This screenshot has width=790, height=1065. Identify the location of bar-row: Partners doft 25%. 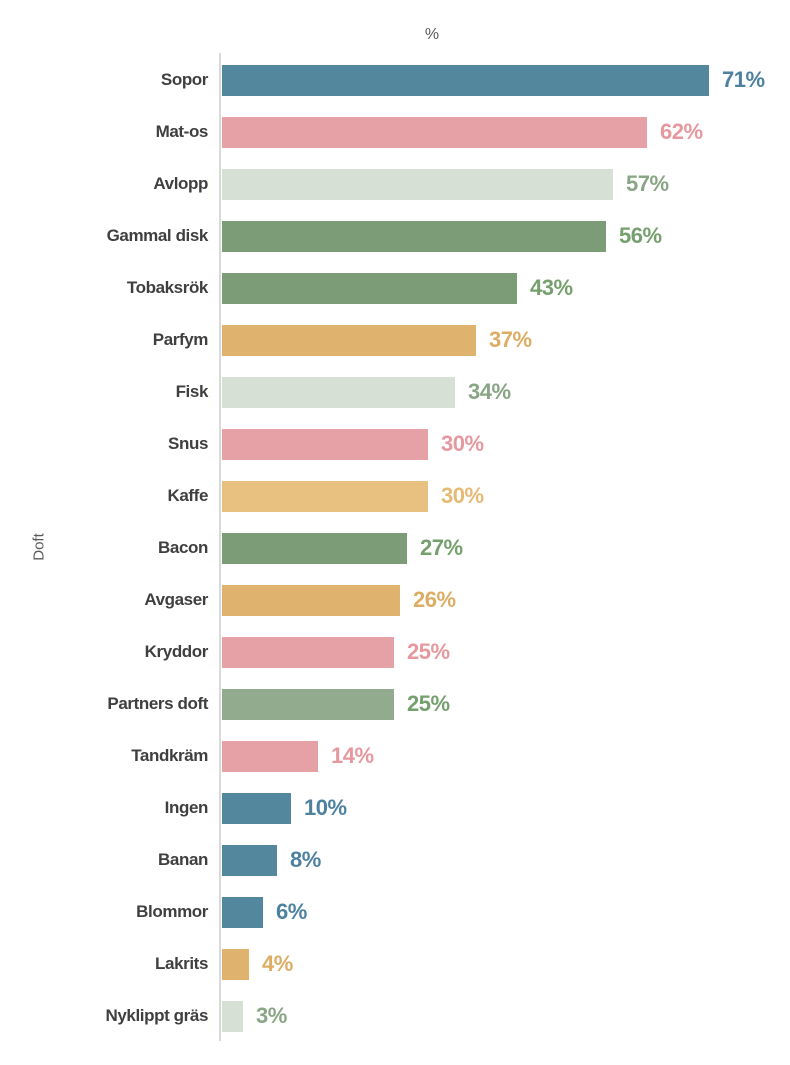
(395, 704).